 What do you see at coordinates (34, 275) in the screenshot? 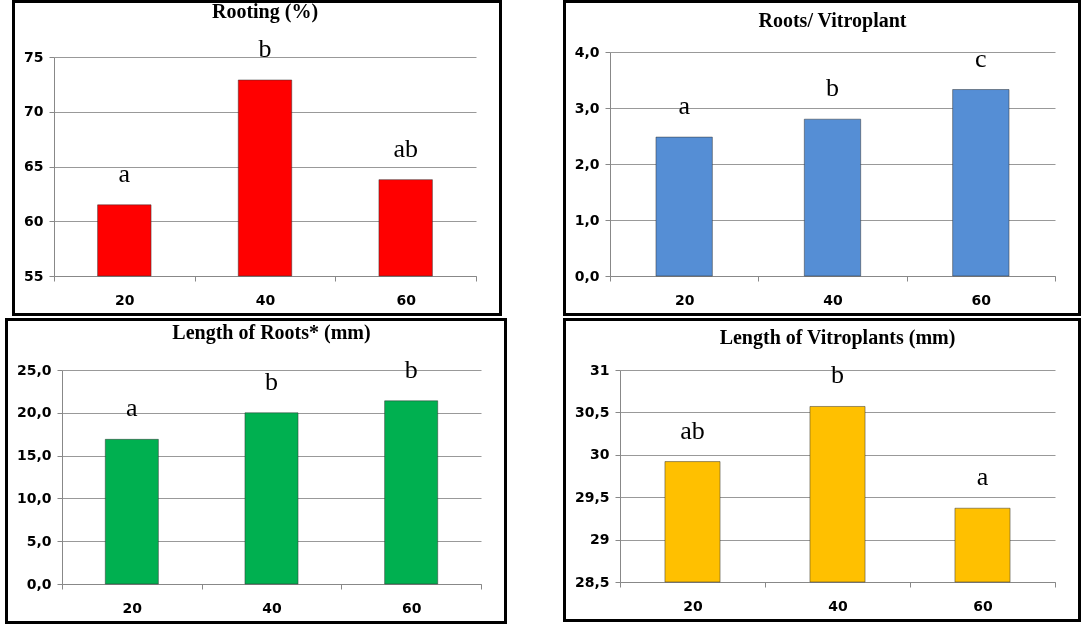
I see `y-tick-label: 55` at bounding box center [34, 275].